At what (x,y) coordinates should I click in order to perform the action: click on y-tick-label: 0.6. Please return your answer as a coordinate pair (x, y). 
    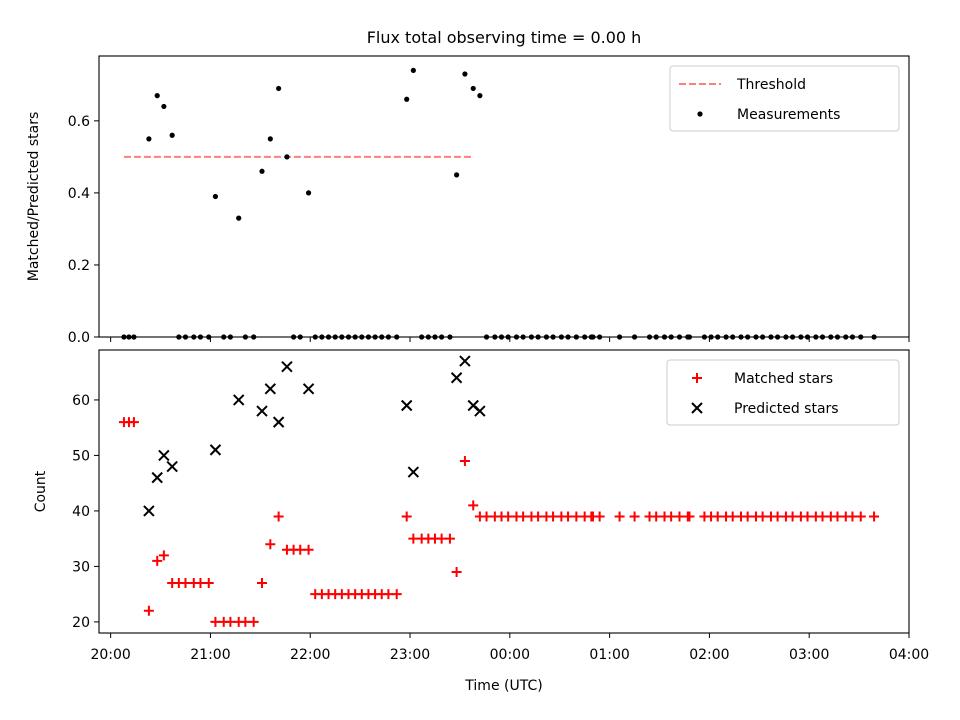
    Looking at the image, I should click on (79, 122).